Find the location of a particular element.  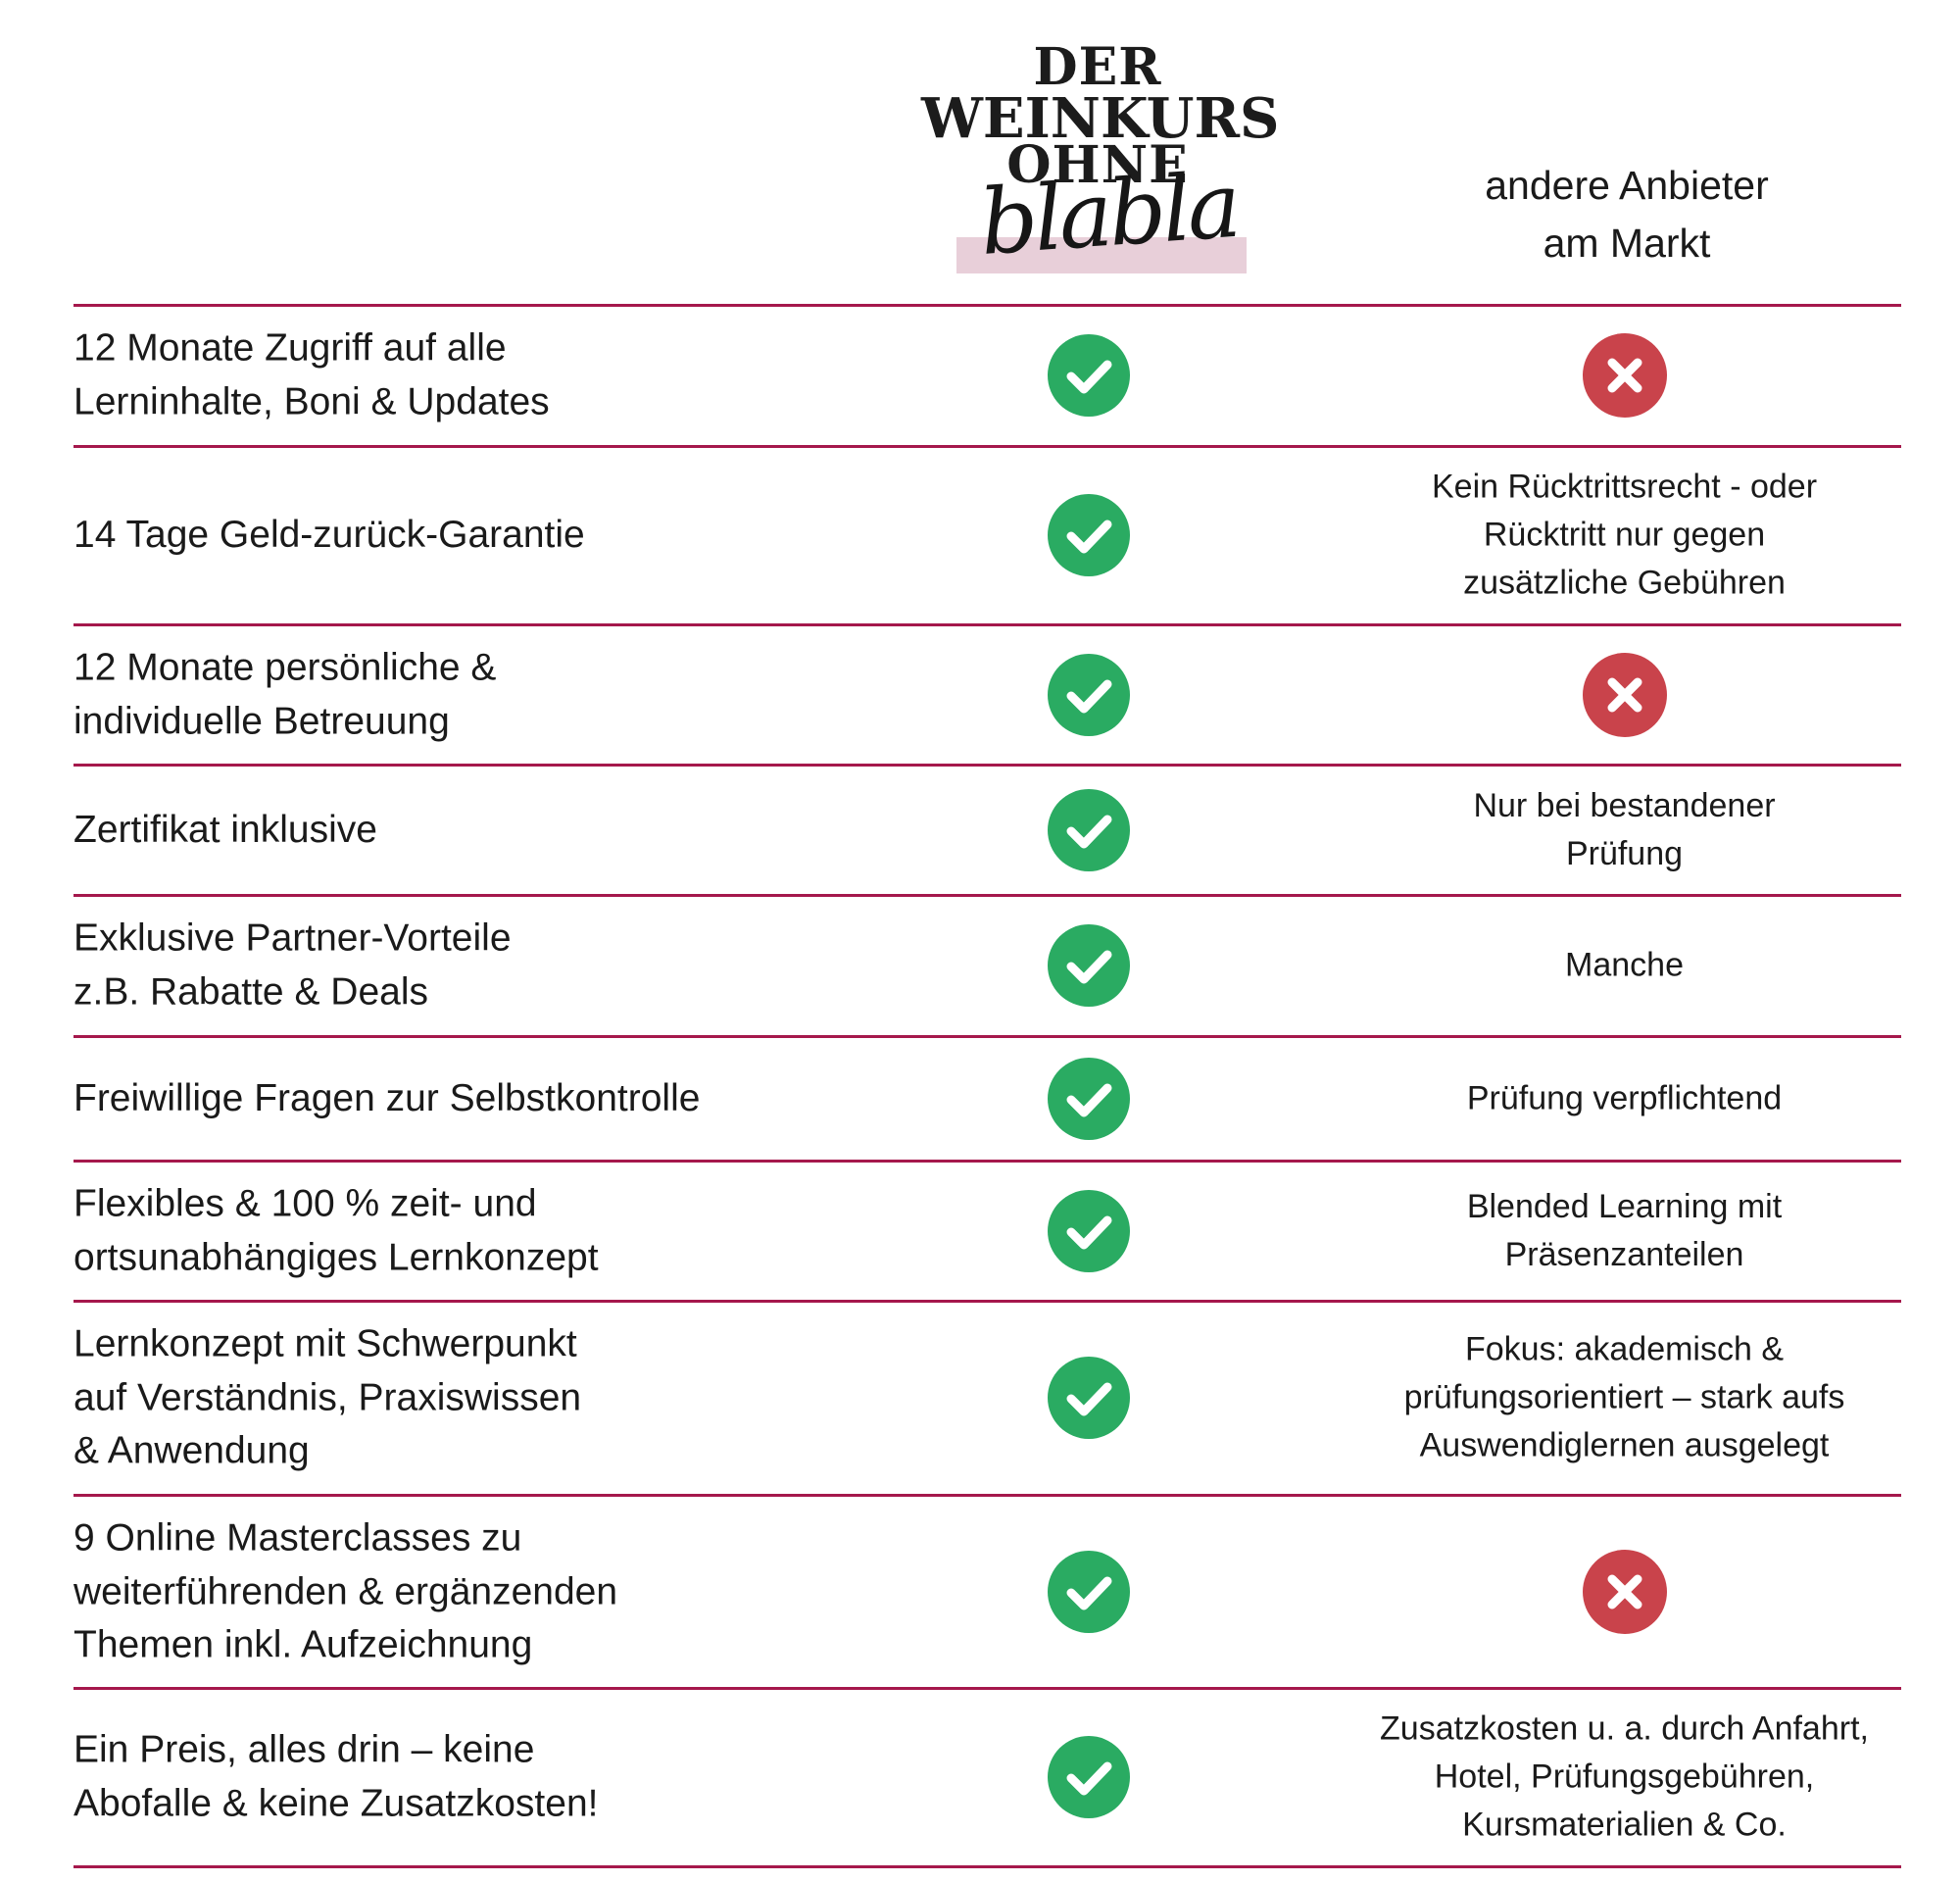

feature-label: Zertifikat inklusive is located at coordinates (225, 829).